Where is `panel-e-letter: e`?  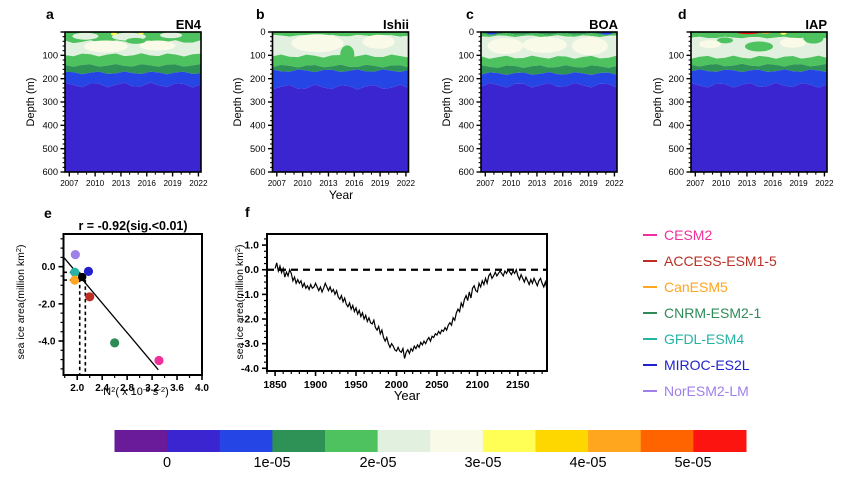 panel-e-letter: e is located at coordinates (48, 213).